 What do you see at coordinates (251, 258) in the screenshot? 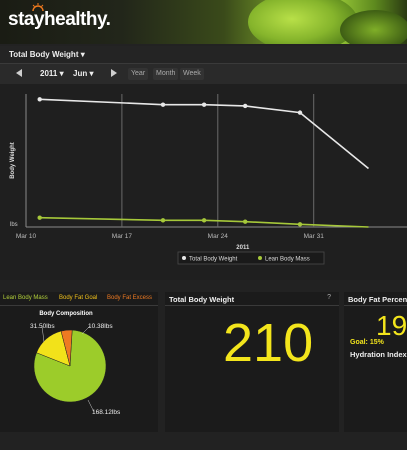
I see `chart-legend-box` at bounding box center [251, 258].